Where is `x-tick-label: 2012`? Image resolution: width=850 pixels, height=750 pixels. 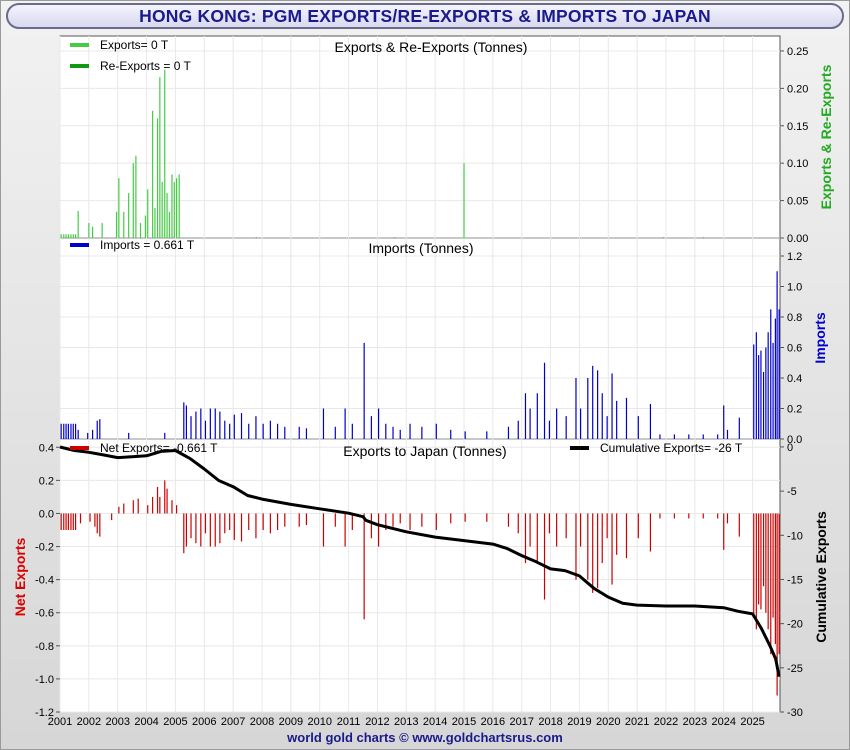 x-tick-label: 2012 is located at coordinates (377, 722).